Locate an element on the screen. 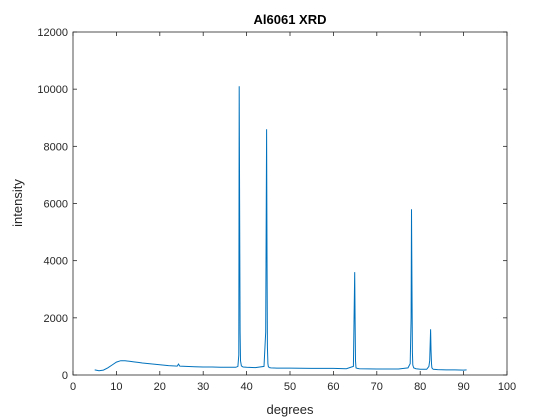 The width and height of the screenshot is (560, 420). x-axis-label: degrees is located at coordinates (290, 409).